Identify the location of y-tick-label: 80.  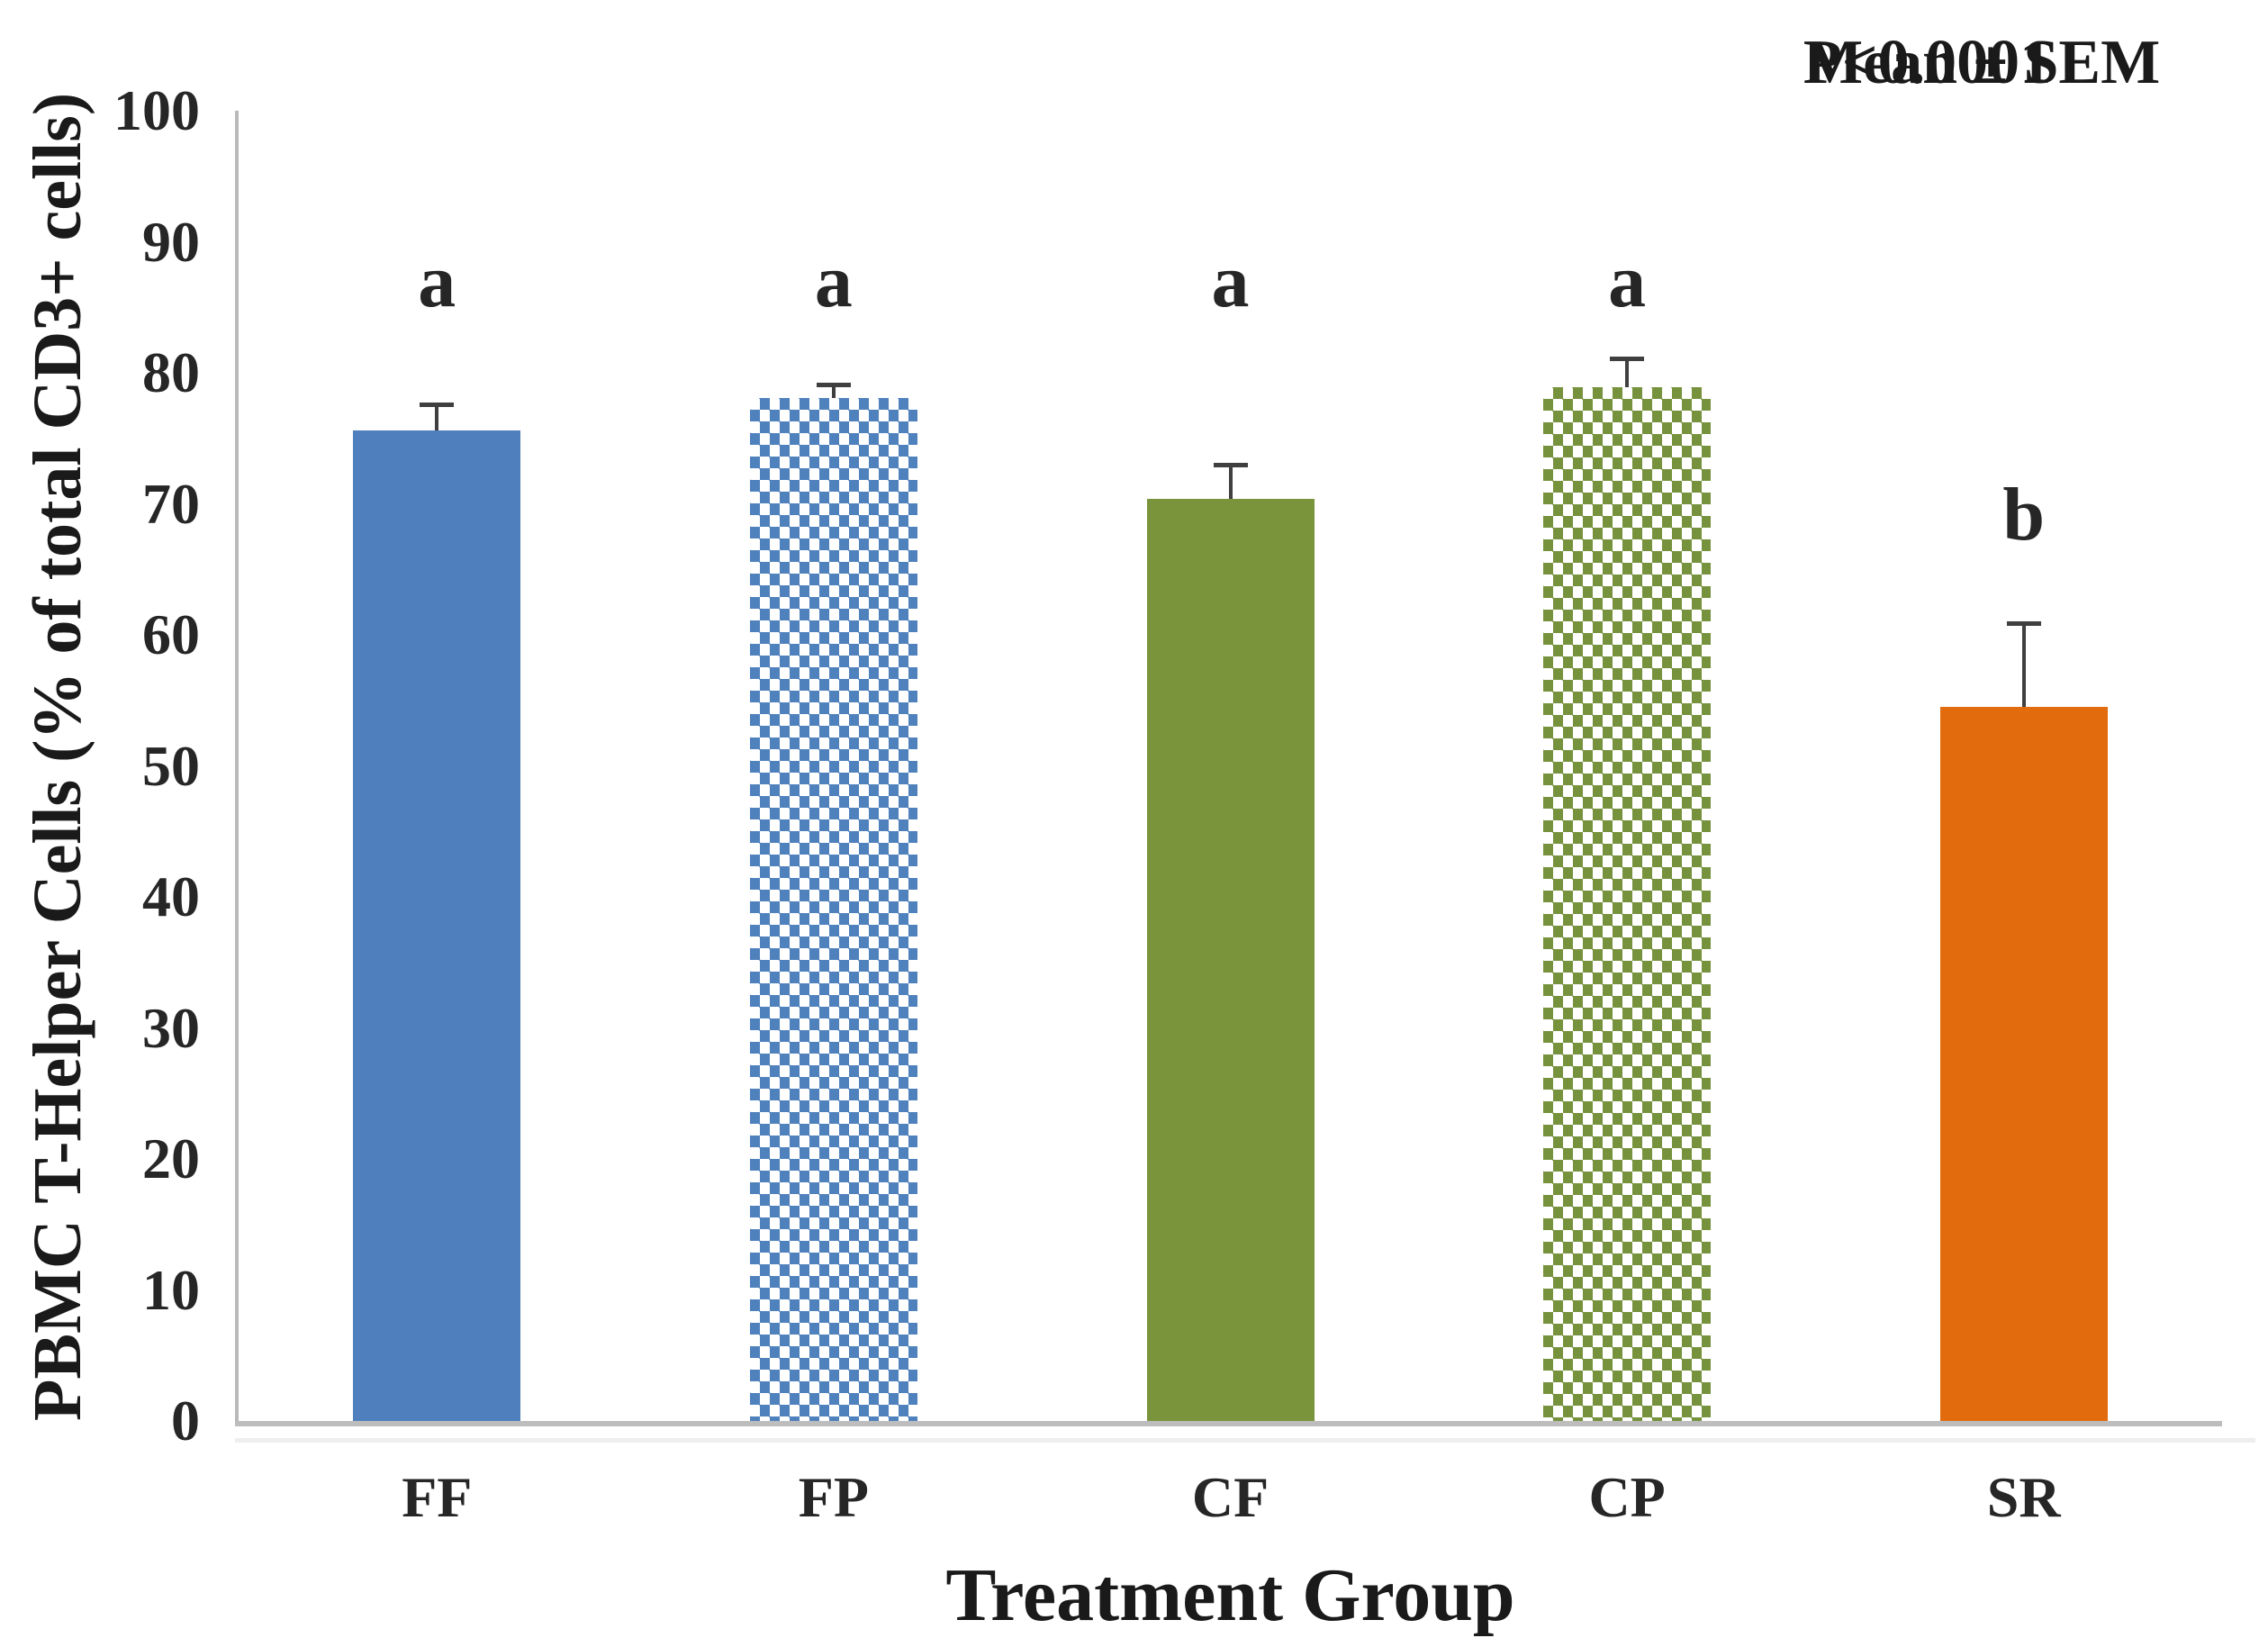
(171, 372).